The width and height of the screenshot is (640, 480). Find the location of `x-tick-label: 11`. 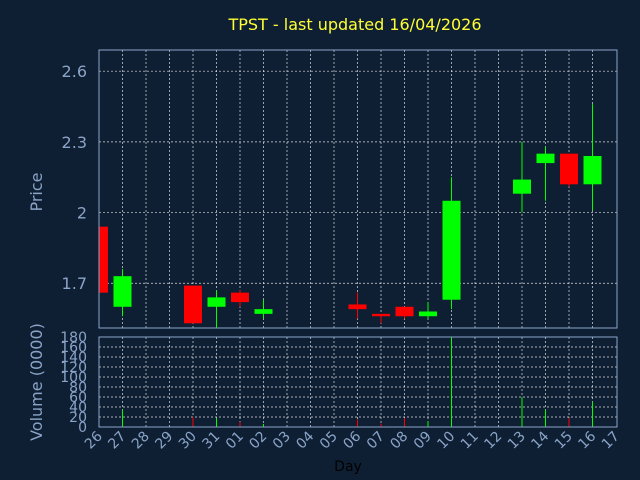

x-tick-label: 11 is located at coordinates (470, 441).